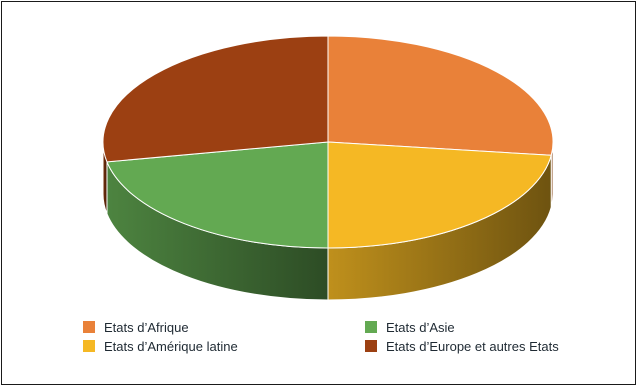 This screenshot has height=388, width=639. What do you see at coordinates (439, 195) in the screenshot?
I see `pie-slice-etats-d-amerique-latine` at bounding box center [439, 195].